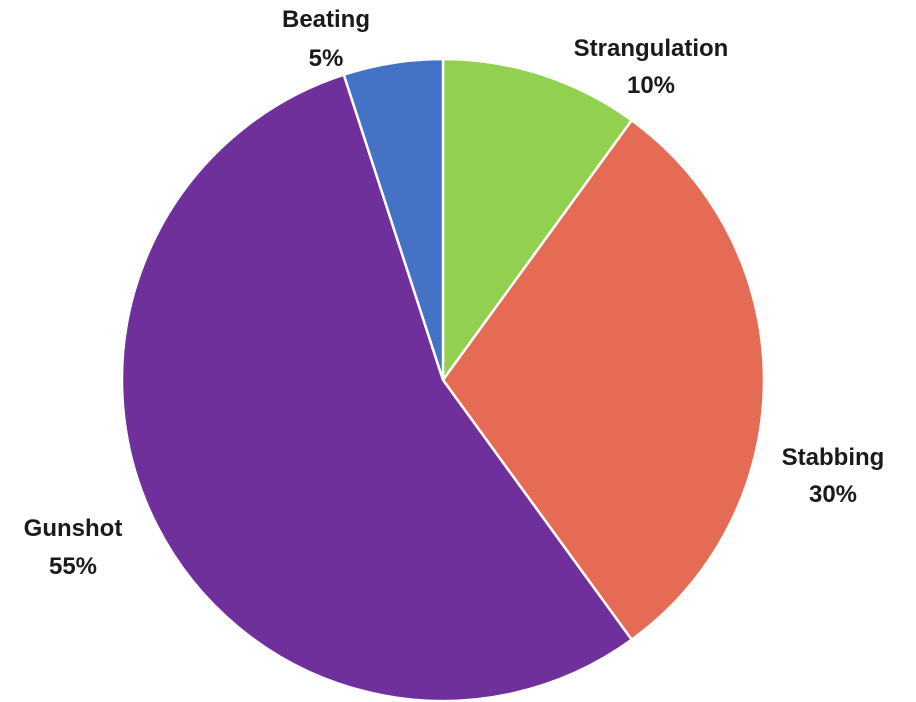 This screenshot has width=916, height=702. Describe the element at coordinates (73, 547) in the screenshot. I see `slice-label-gunshot: Gunshot 55%` at that location.